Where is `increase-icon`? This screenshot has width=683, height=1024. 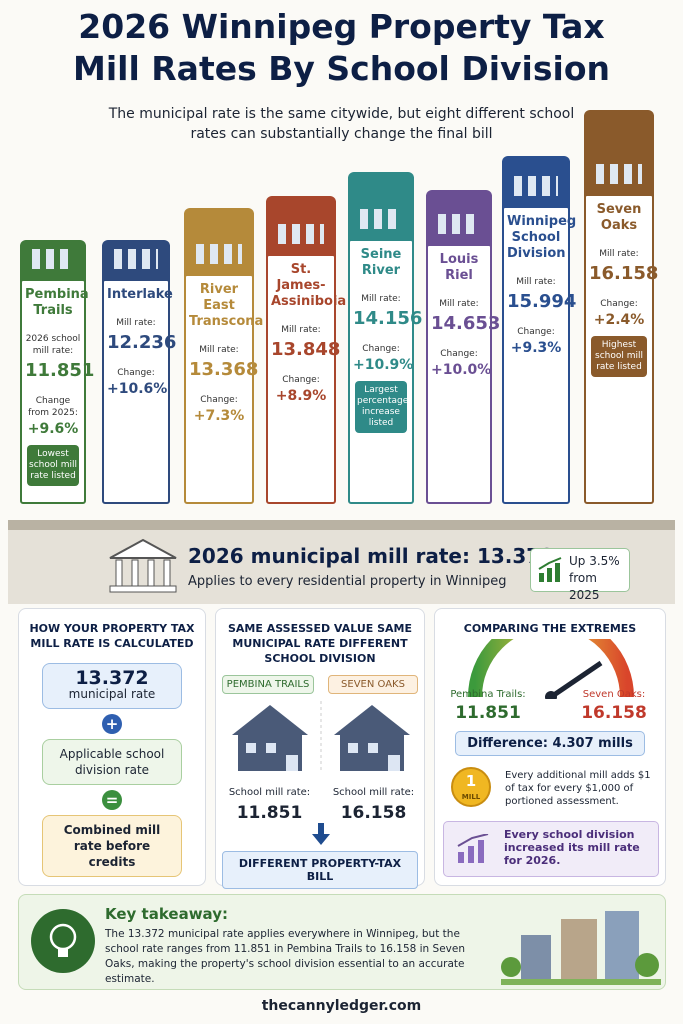 increase-icon is located at coordinates (473, 848).